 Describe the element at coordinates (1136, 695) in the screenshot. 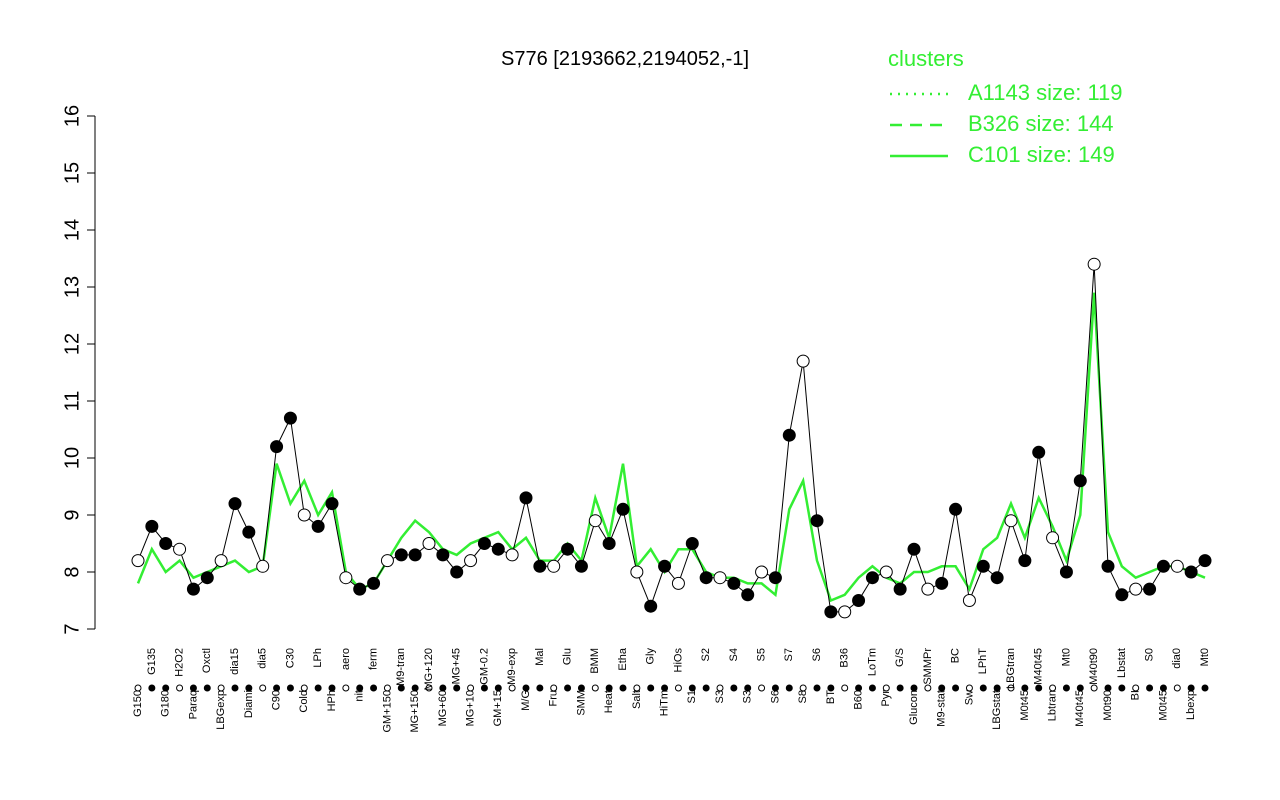

I see `x-tick-label: BI` at that location.